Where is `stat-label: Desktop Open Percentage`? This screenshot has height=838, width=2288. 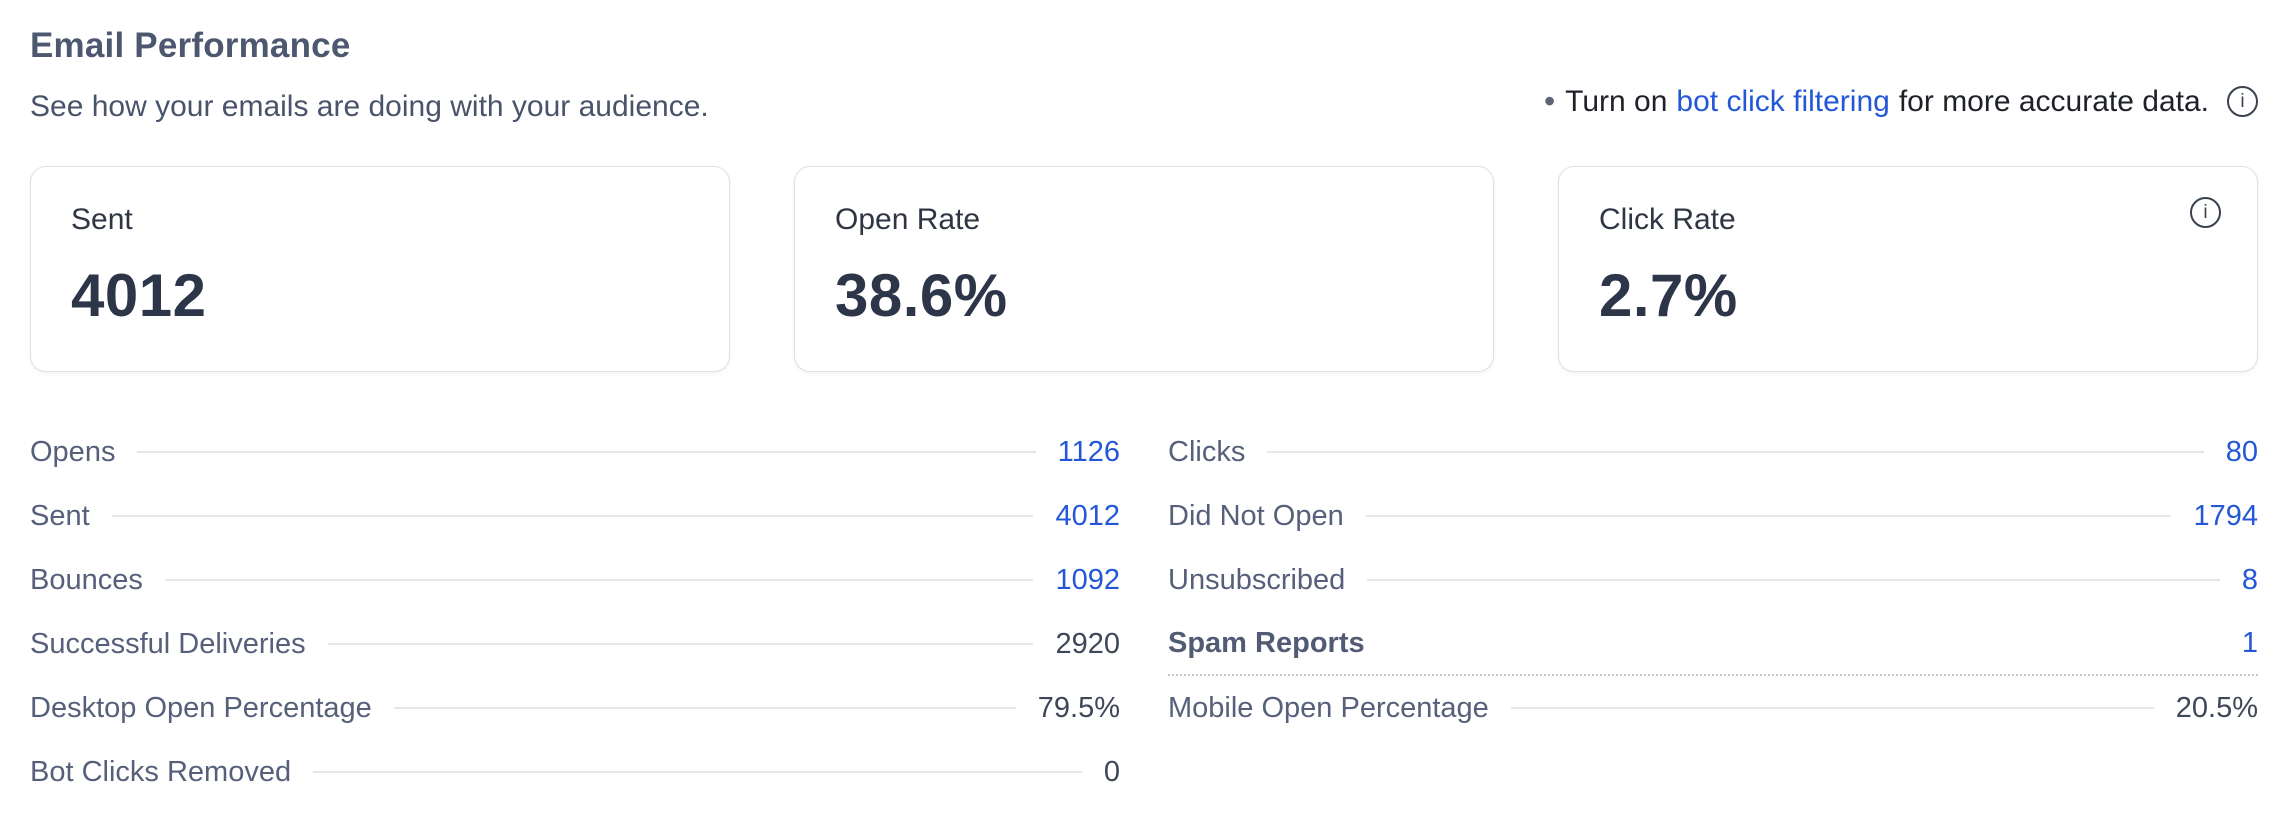
stat-label: Desktop Open Percentage is located at coordinates (201, 707).